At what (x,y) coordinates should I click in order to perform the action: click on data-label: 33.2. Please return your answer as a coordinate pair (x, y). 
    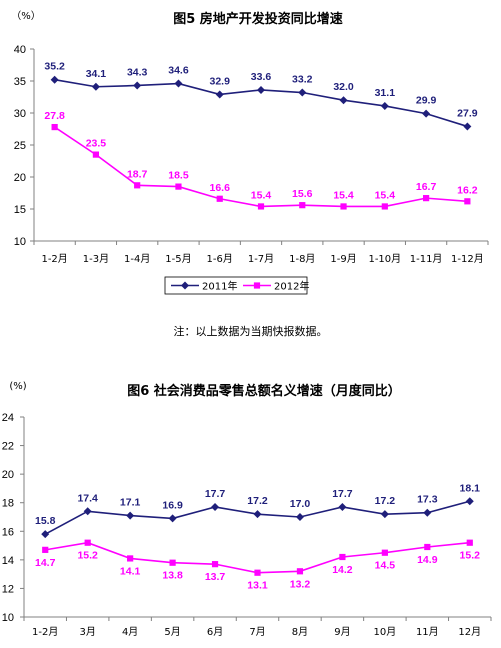
    Looking at the image, I should click on (302, 80).